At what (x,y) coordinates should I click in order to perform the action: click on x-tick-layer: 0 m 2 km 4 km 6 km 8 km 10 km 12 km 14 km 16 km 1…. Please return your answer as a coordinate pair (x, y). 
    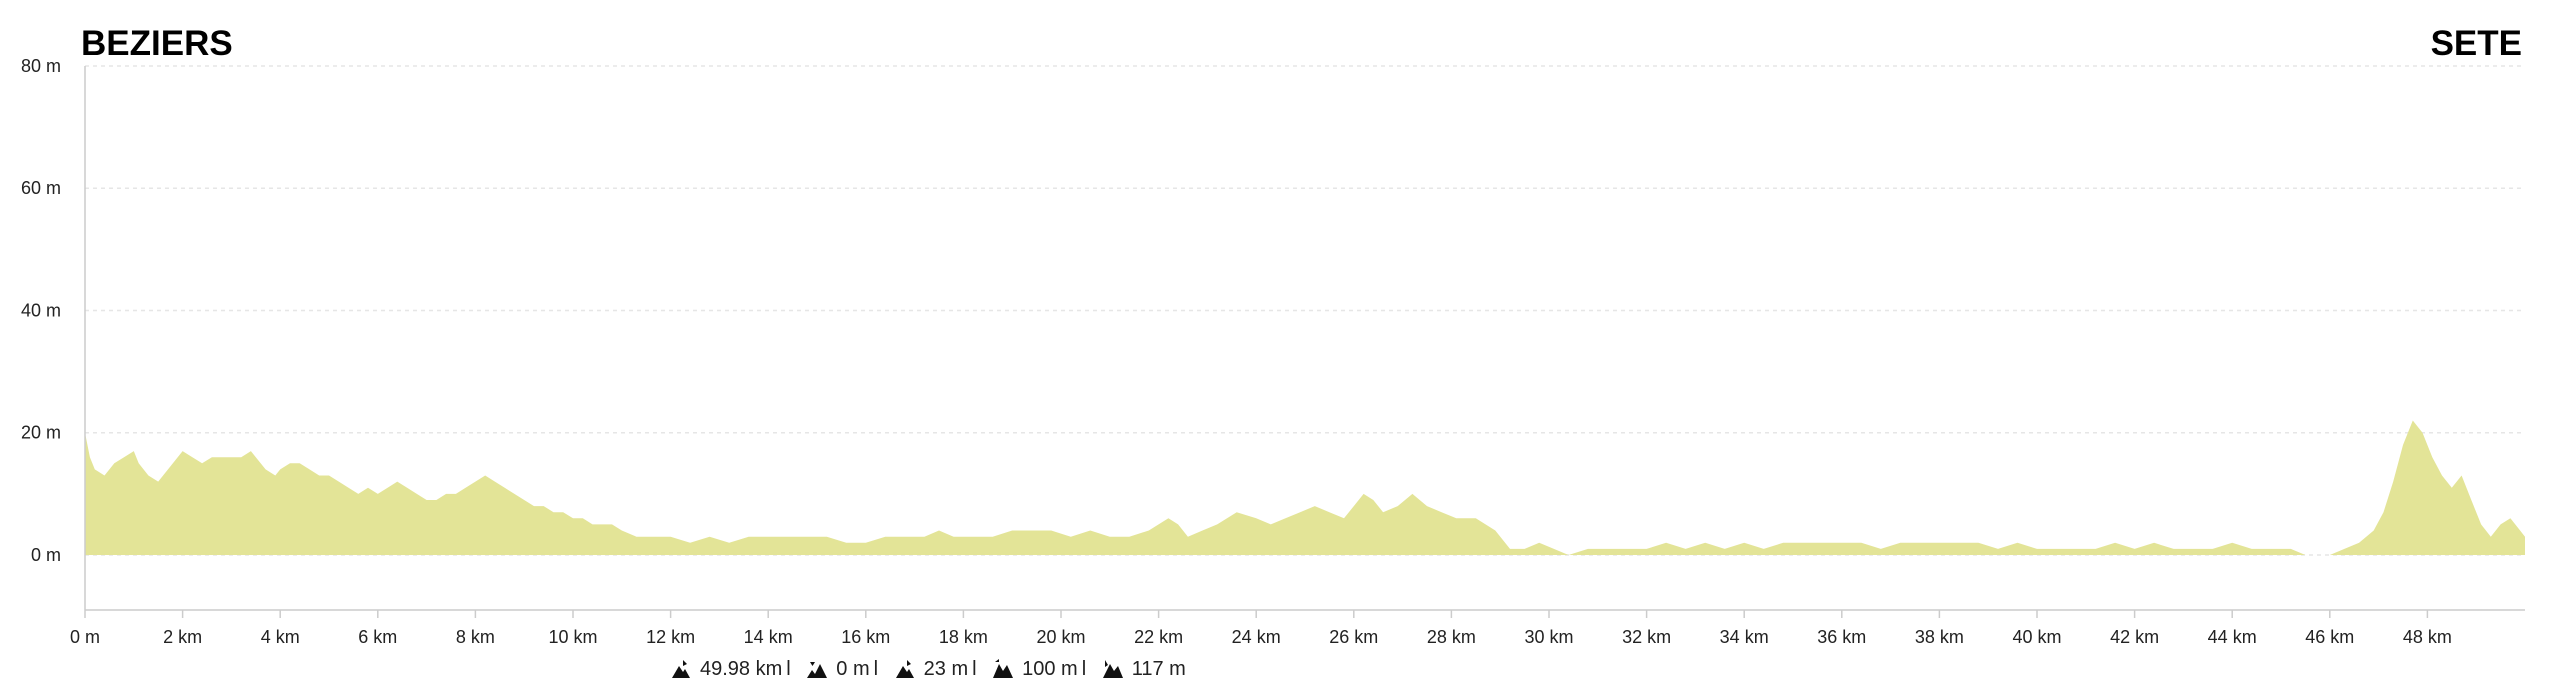
    Looking at the image, I should click on (1261, 628).